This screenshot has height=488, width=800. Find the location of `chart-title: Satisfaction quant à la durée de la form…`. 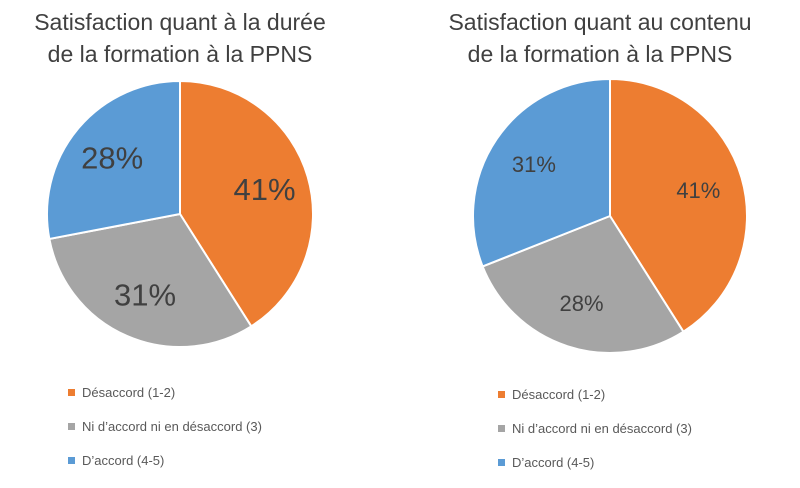

chart-title: Satisfaction quant à la durée de la form… is located at coordinates (180, 38).